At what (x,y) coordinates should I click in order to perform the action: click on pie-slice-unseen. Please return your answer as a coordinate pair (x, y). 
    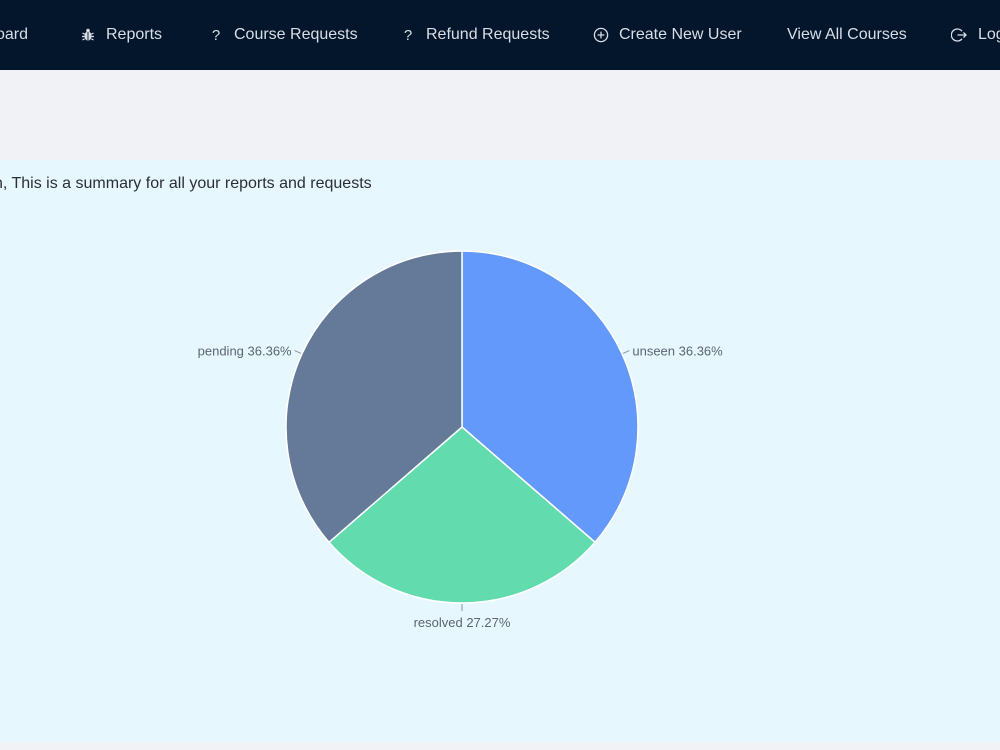
    Looking at the image, I should click on (550, 397).